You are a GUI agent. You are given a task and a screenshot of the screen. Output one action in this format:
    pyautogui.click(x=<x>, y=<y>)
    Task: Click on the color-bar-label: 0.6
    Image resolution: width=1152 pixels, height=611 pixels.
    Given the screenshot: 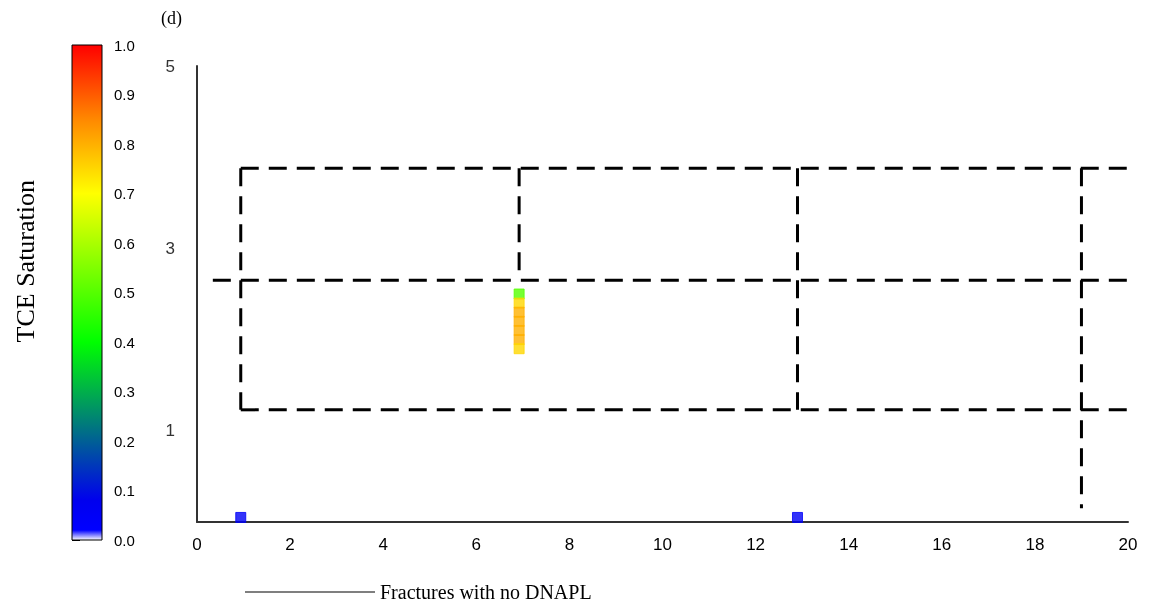 What is the action you would take?
    pyautogui.click(x=124, y=243)
    